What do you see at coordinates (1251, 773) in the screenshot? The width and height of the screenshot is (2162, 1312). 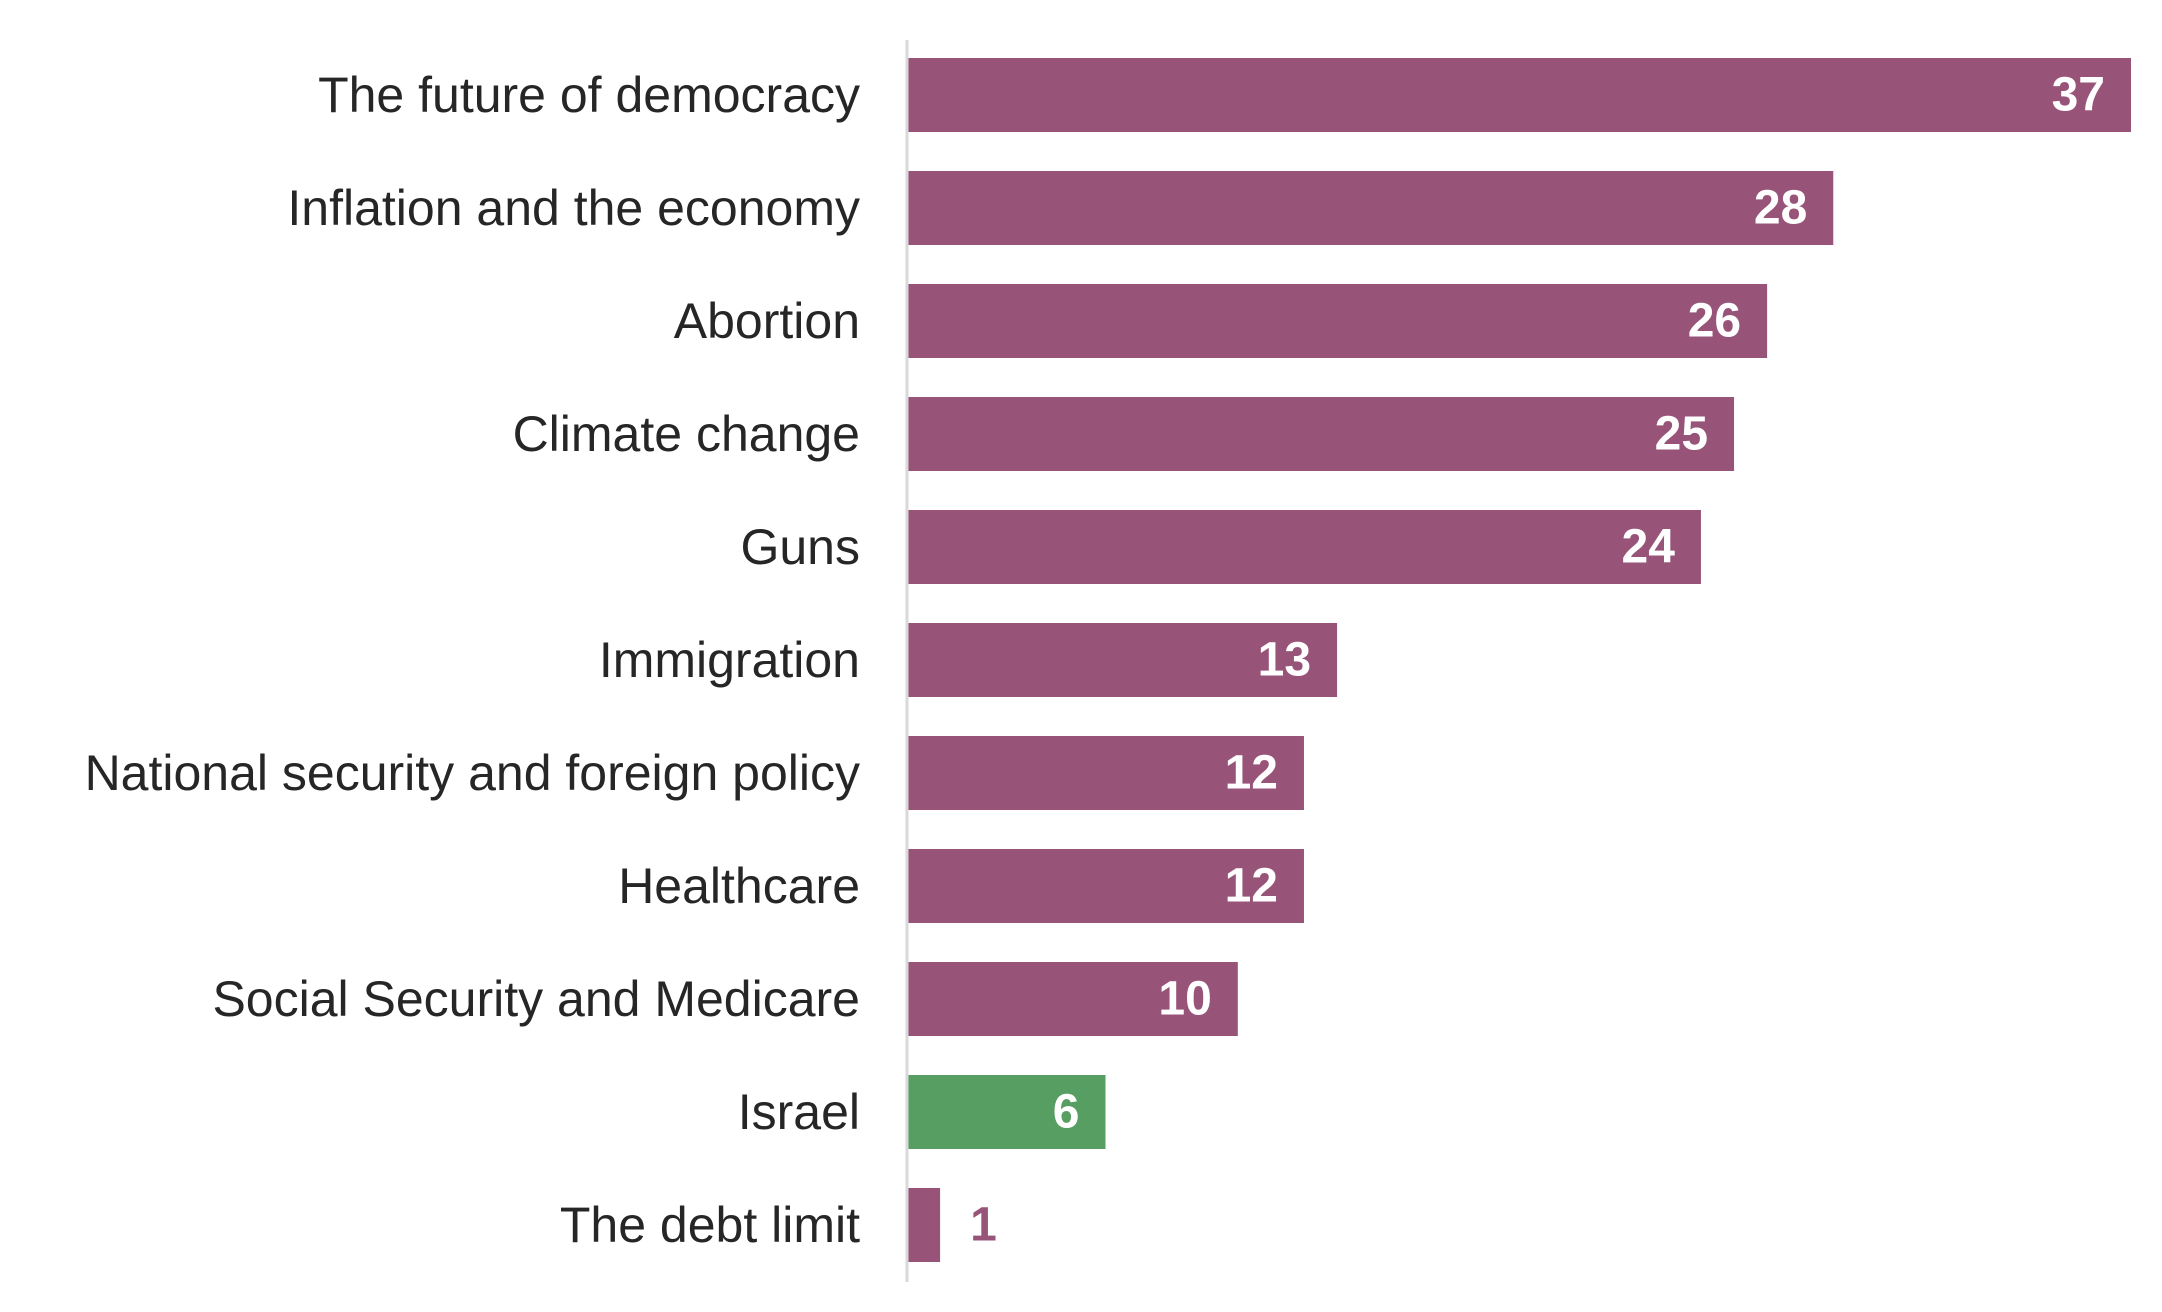 I see `value-label-6: 12` at bounding box center [1251, 773].